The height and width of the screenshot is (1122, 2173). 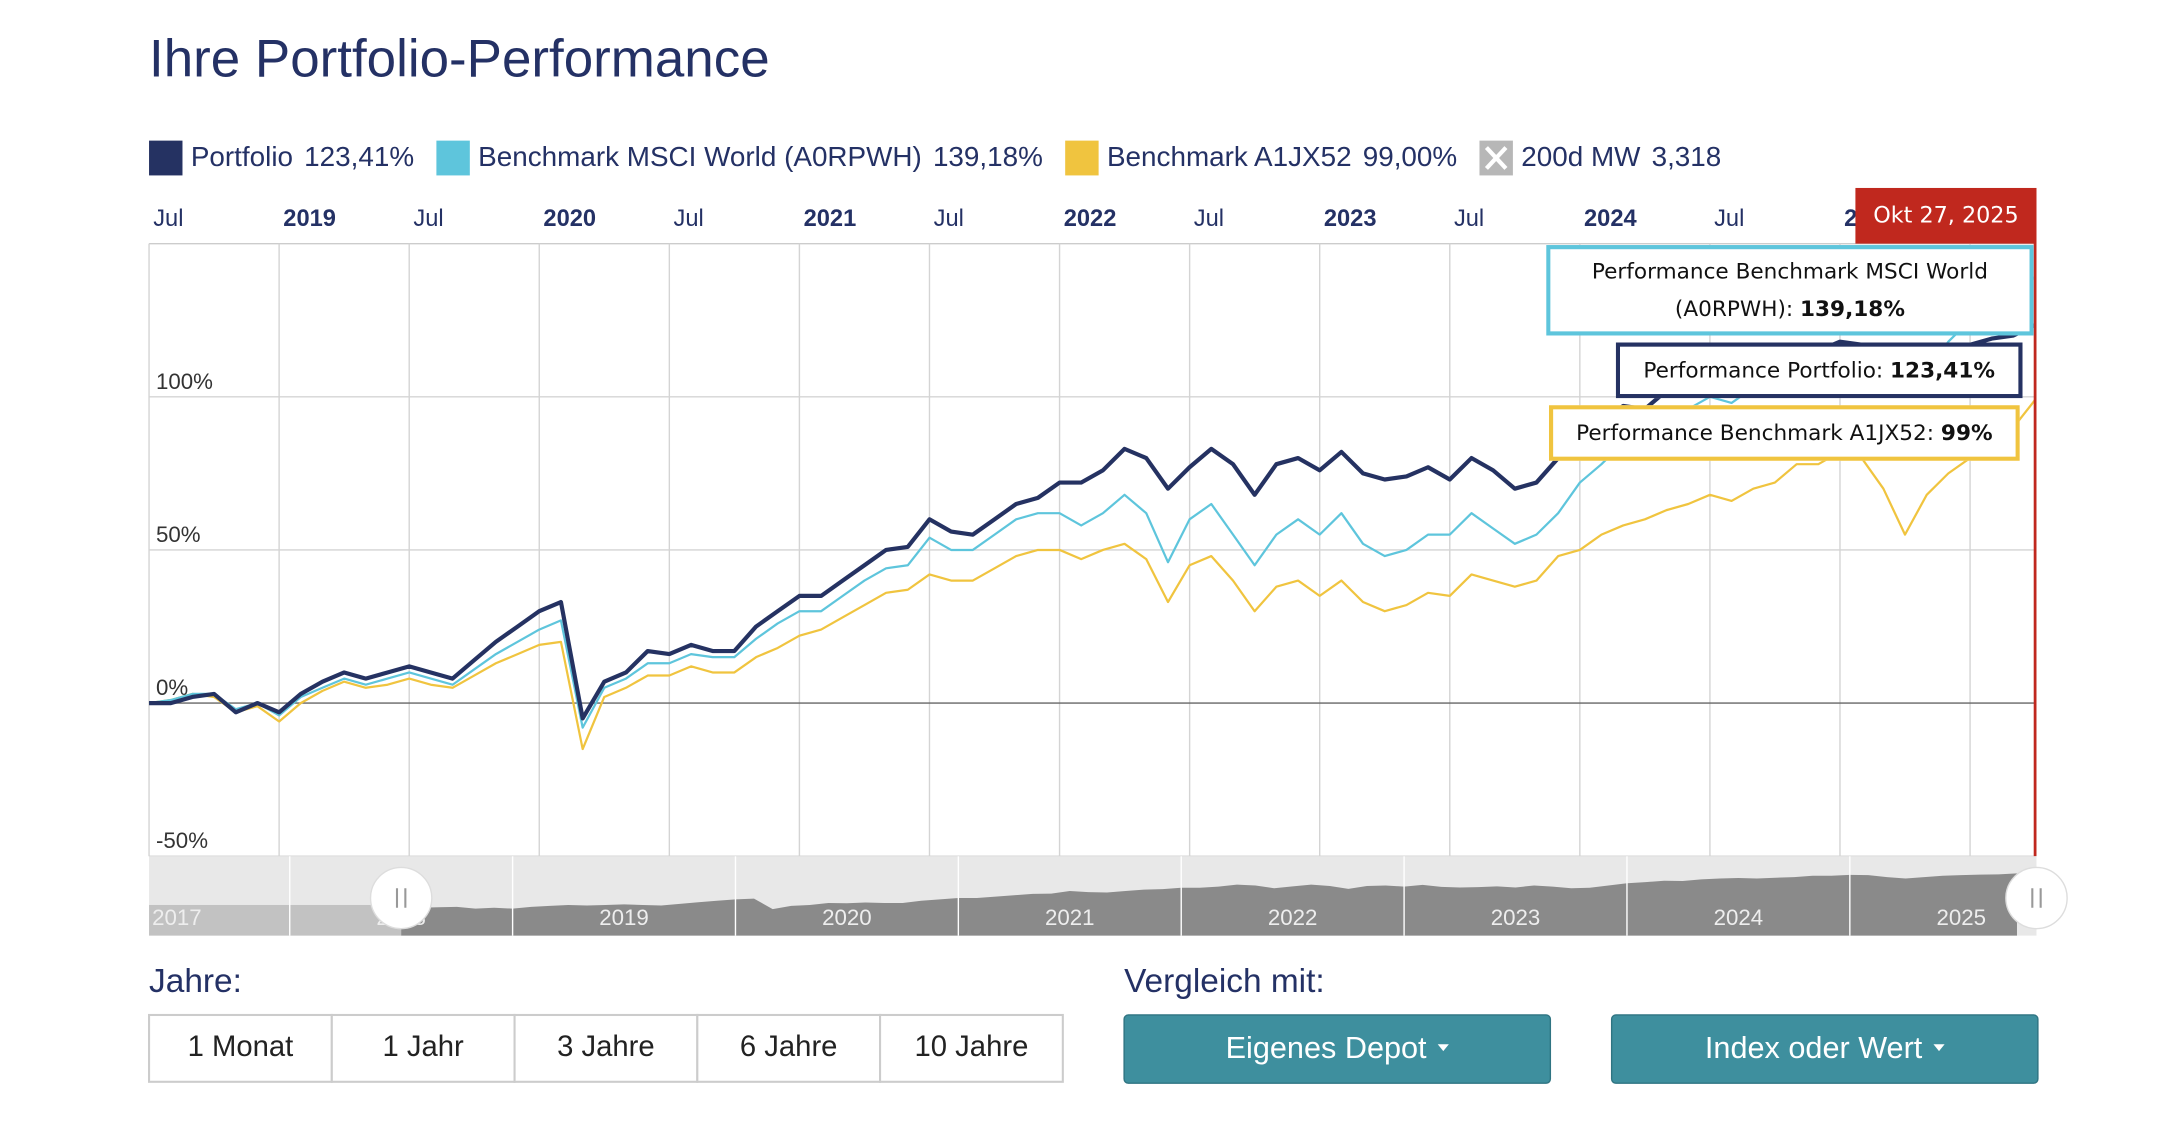 I want to click on navigator-label: 2024, so click(x=1739, y=917).